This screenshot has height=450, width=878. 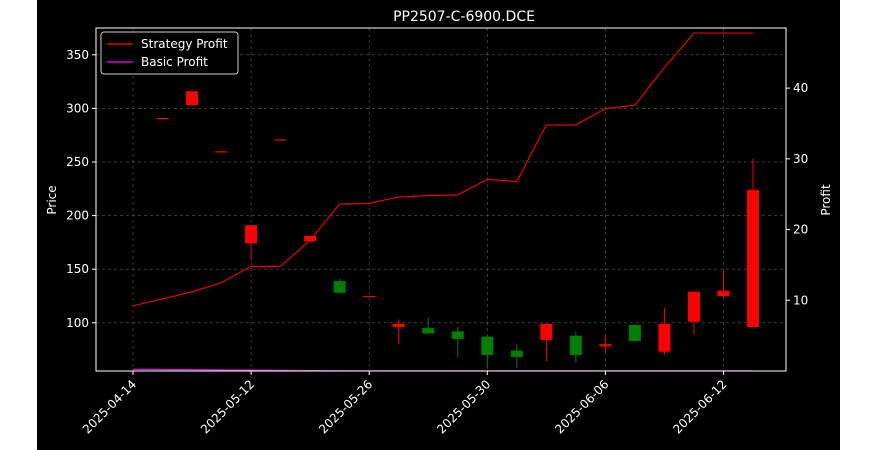 I want to click on date-tick-label: 2025-05-12, so click(x=227, y=406).